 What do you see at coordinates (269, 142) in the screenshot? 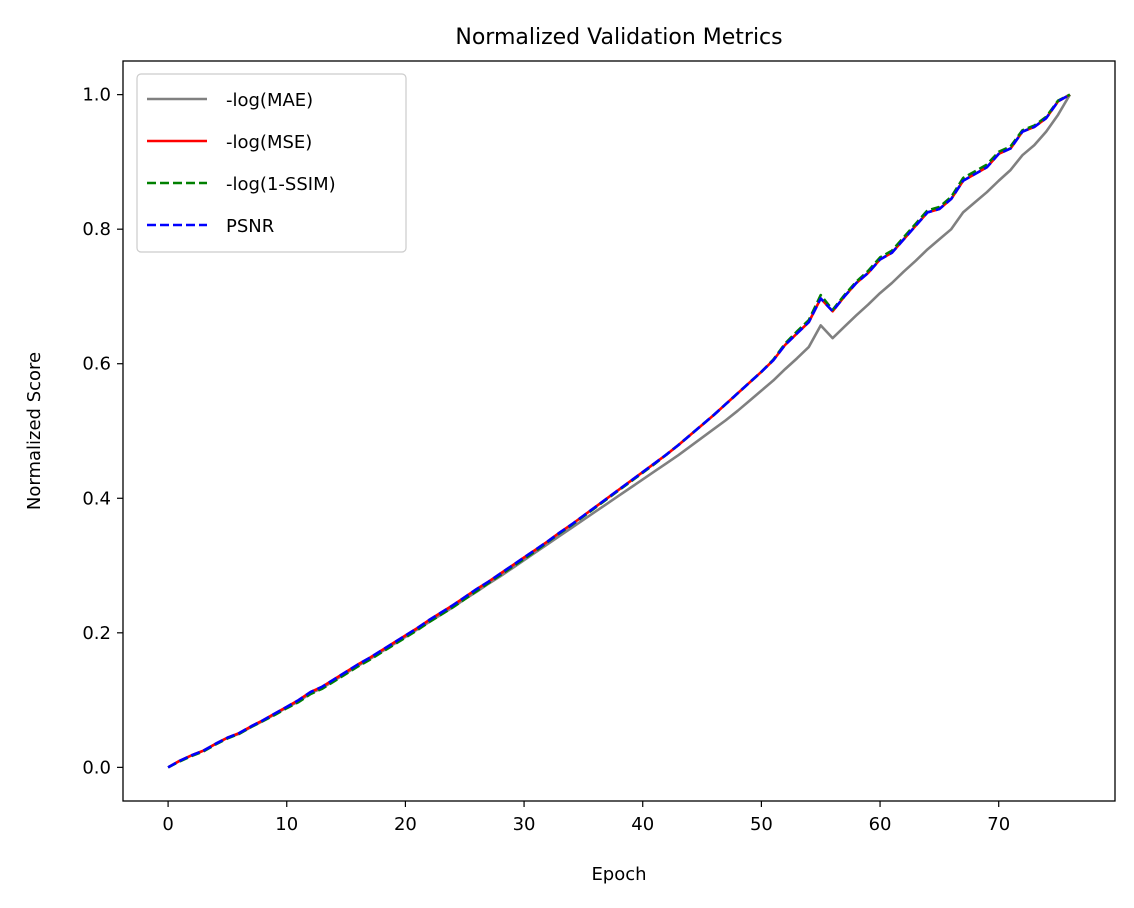
I see `legend-label-1: -log(MSE)` at bounding box center [269, 142].